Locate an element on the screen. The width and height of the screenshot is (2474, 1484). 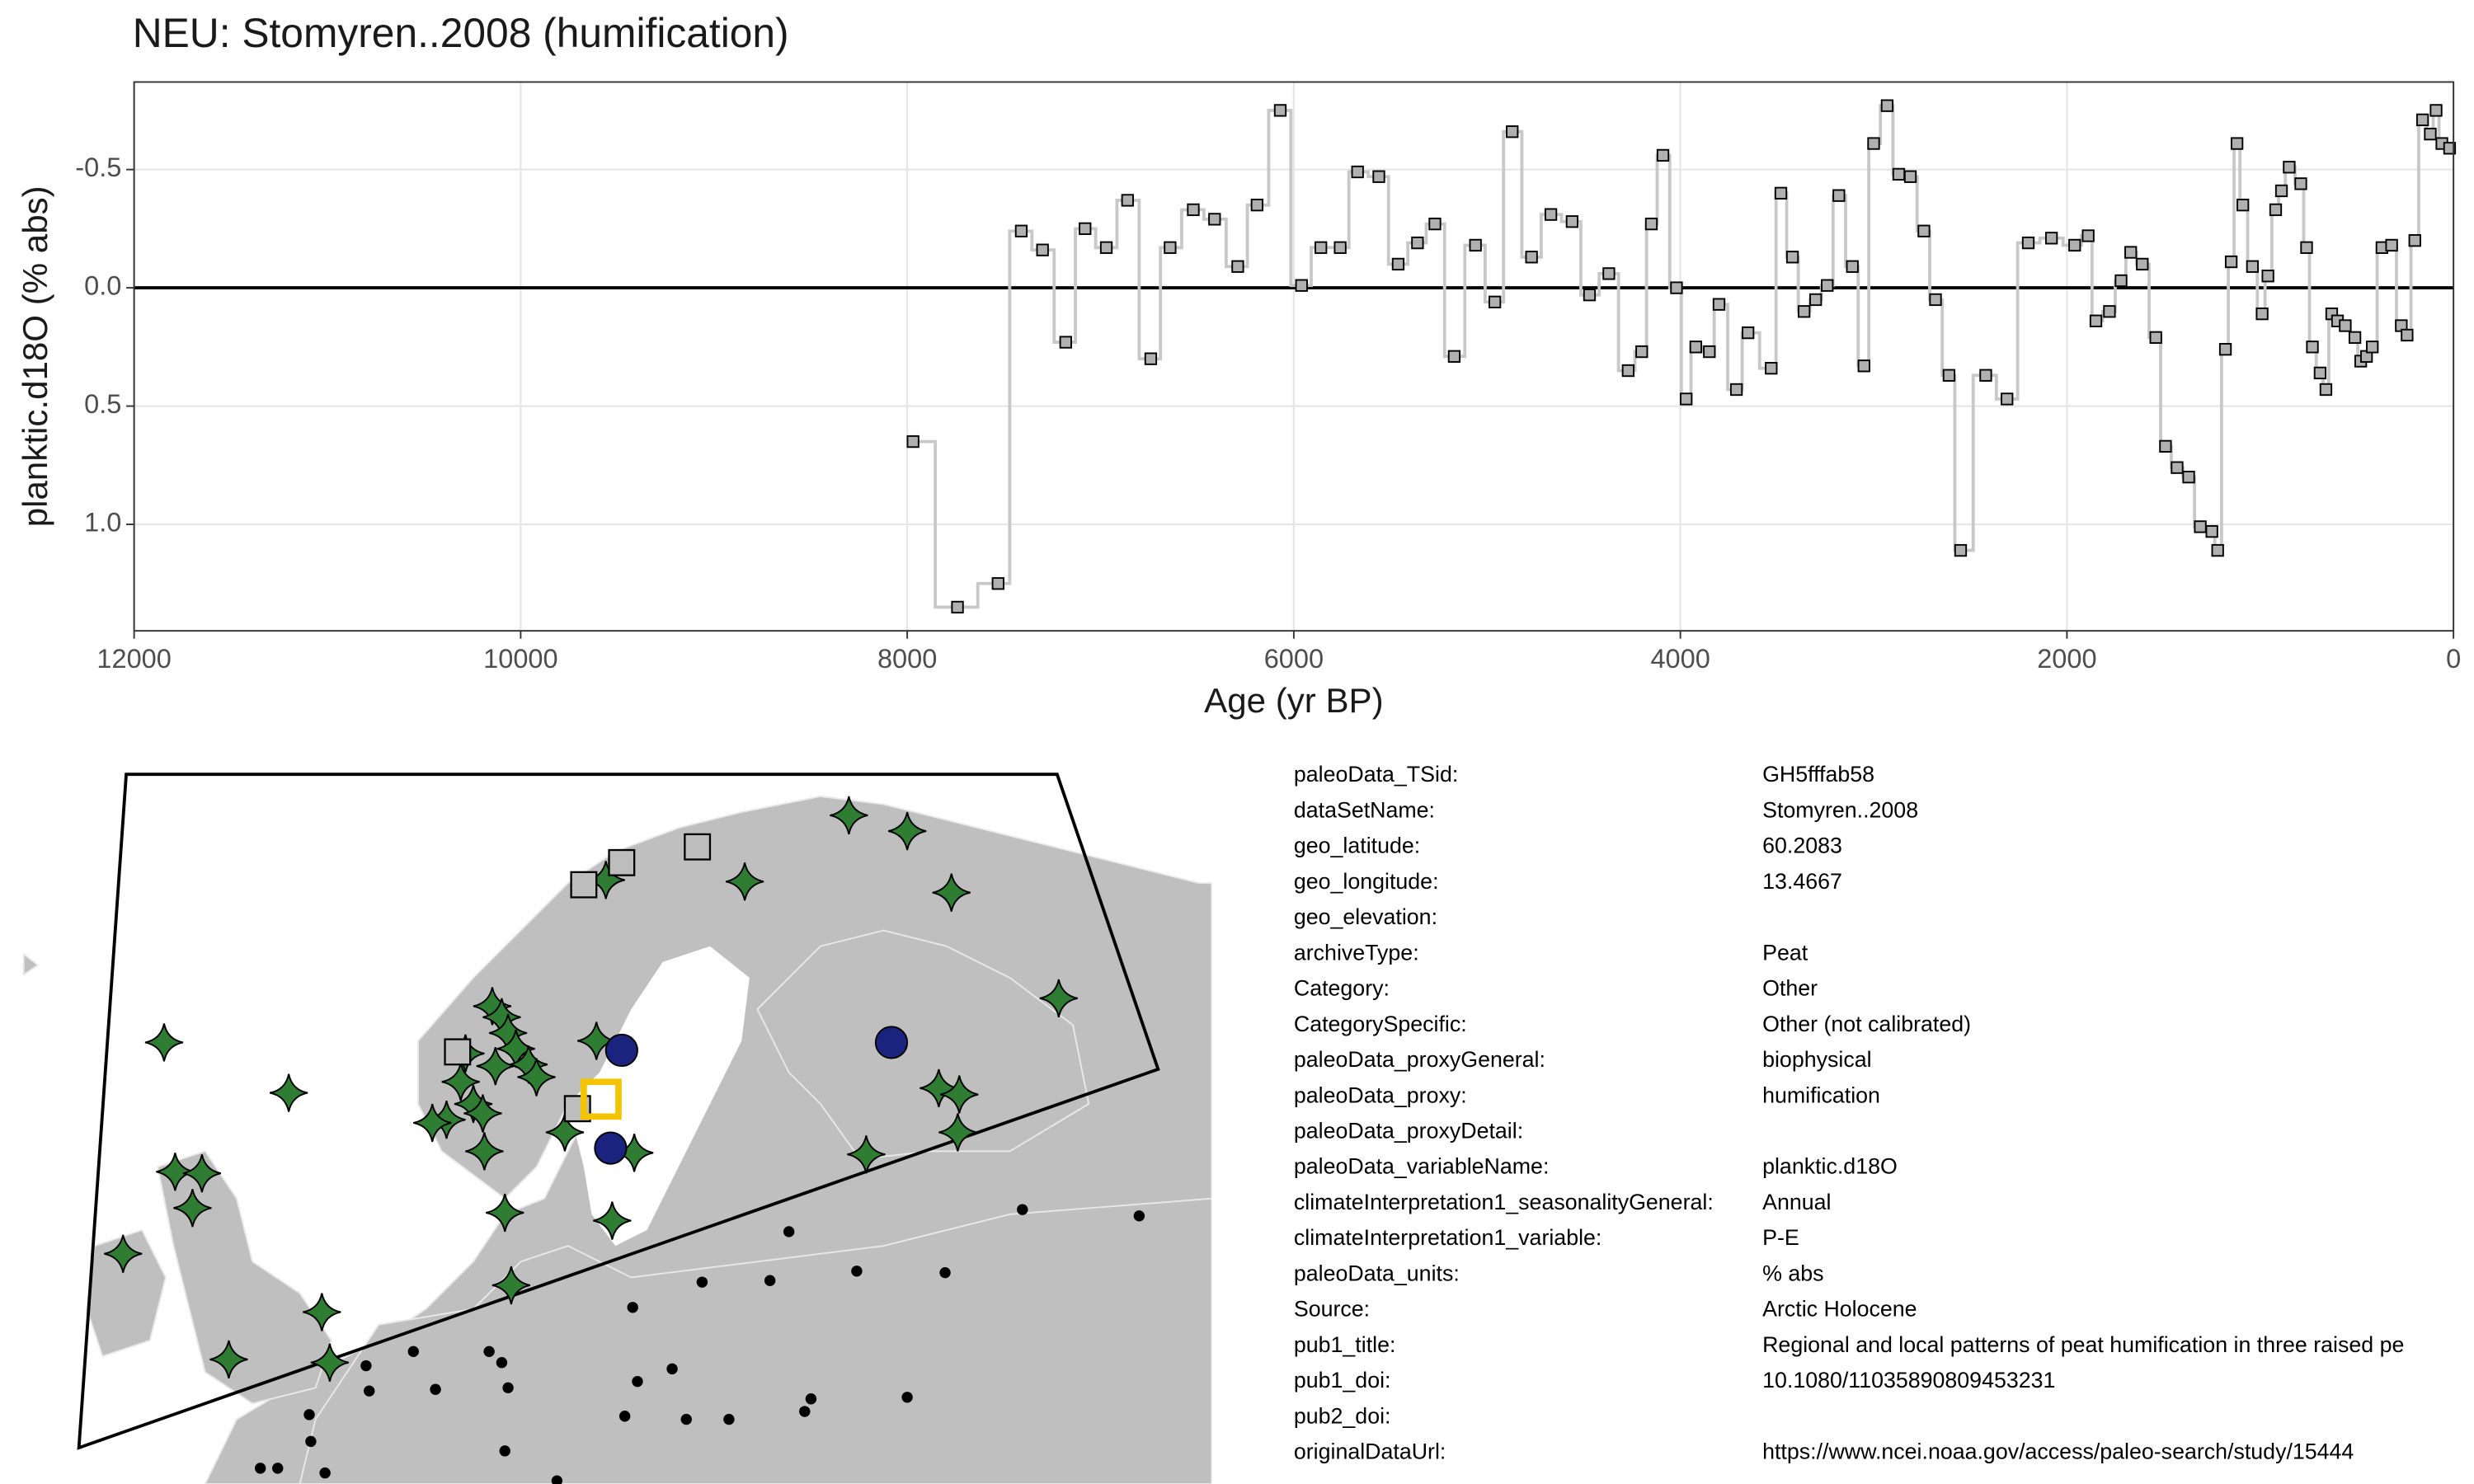
meta-value: GH5fffab58 is located at coordinates (1818, 774).